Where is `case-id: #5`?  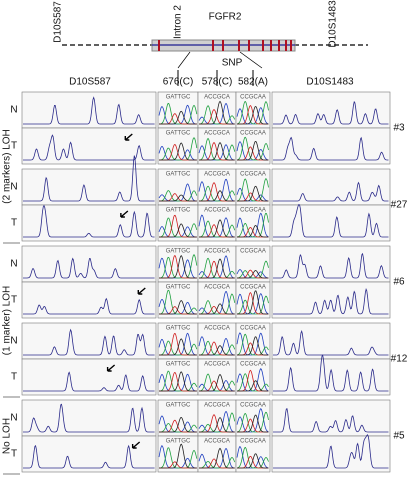 case-id: #5 is located at coordinates (399, 436).